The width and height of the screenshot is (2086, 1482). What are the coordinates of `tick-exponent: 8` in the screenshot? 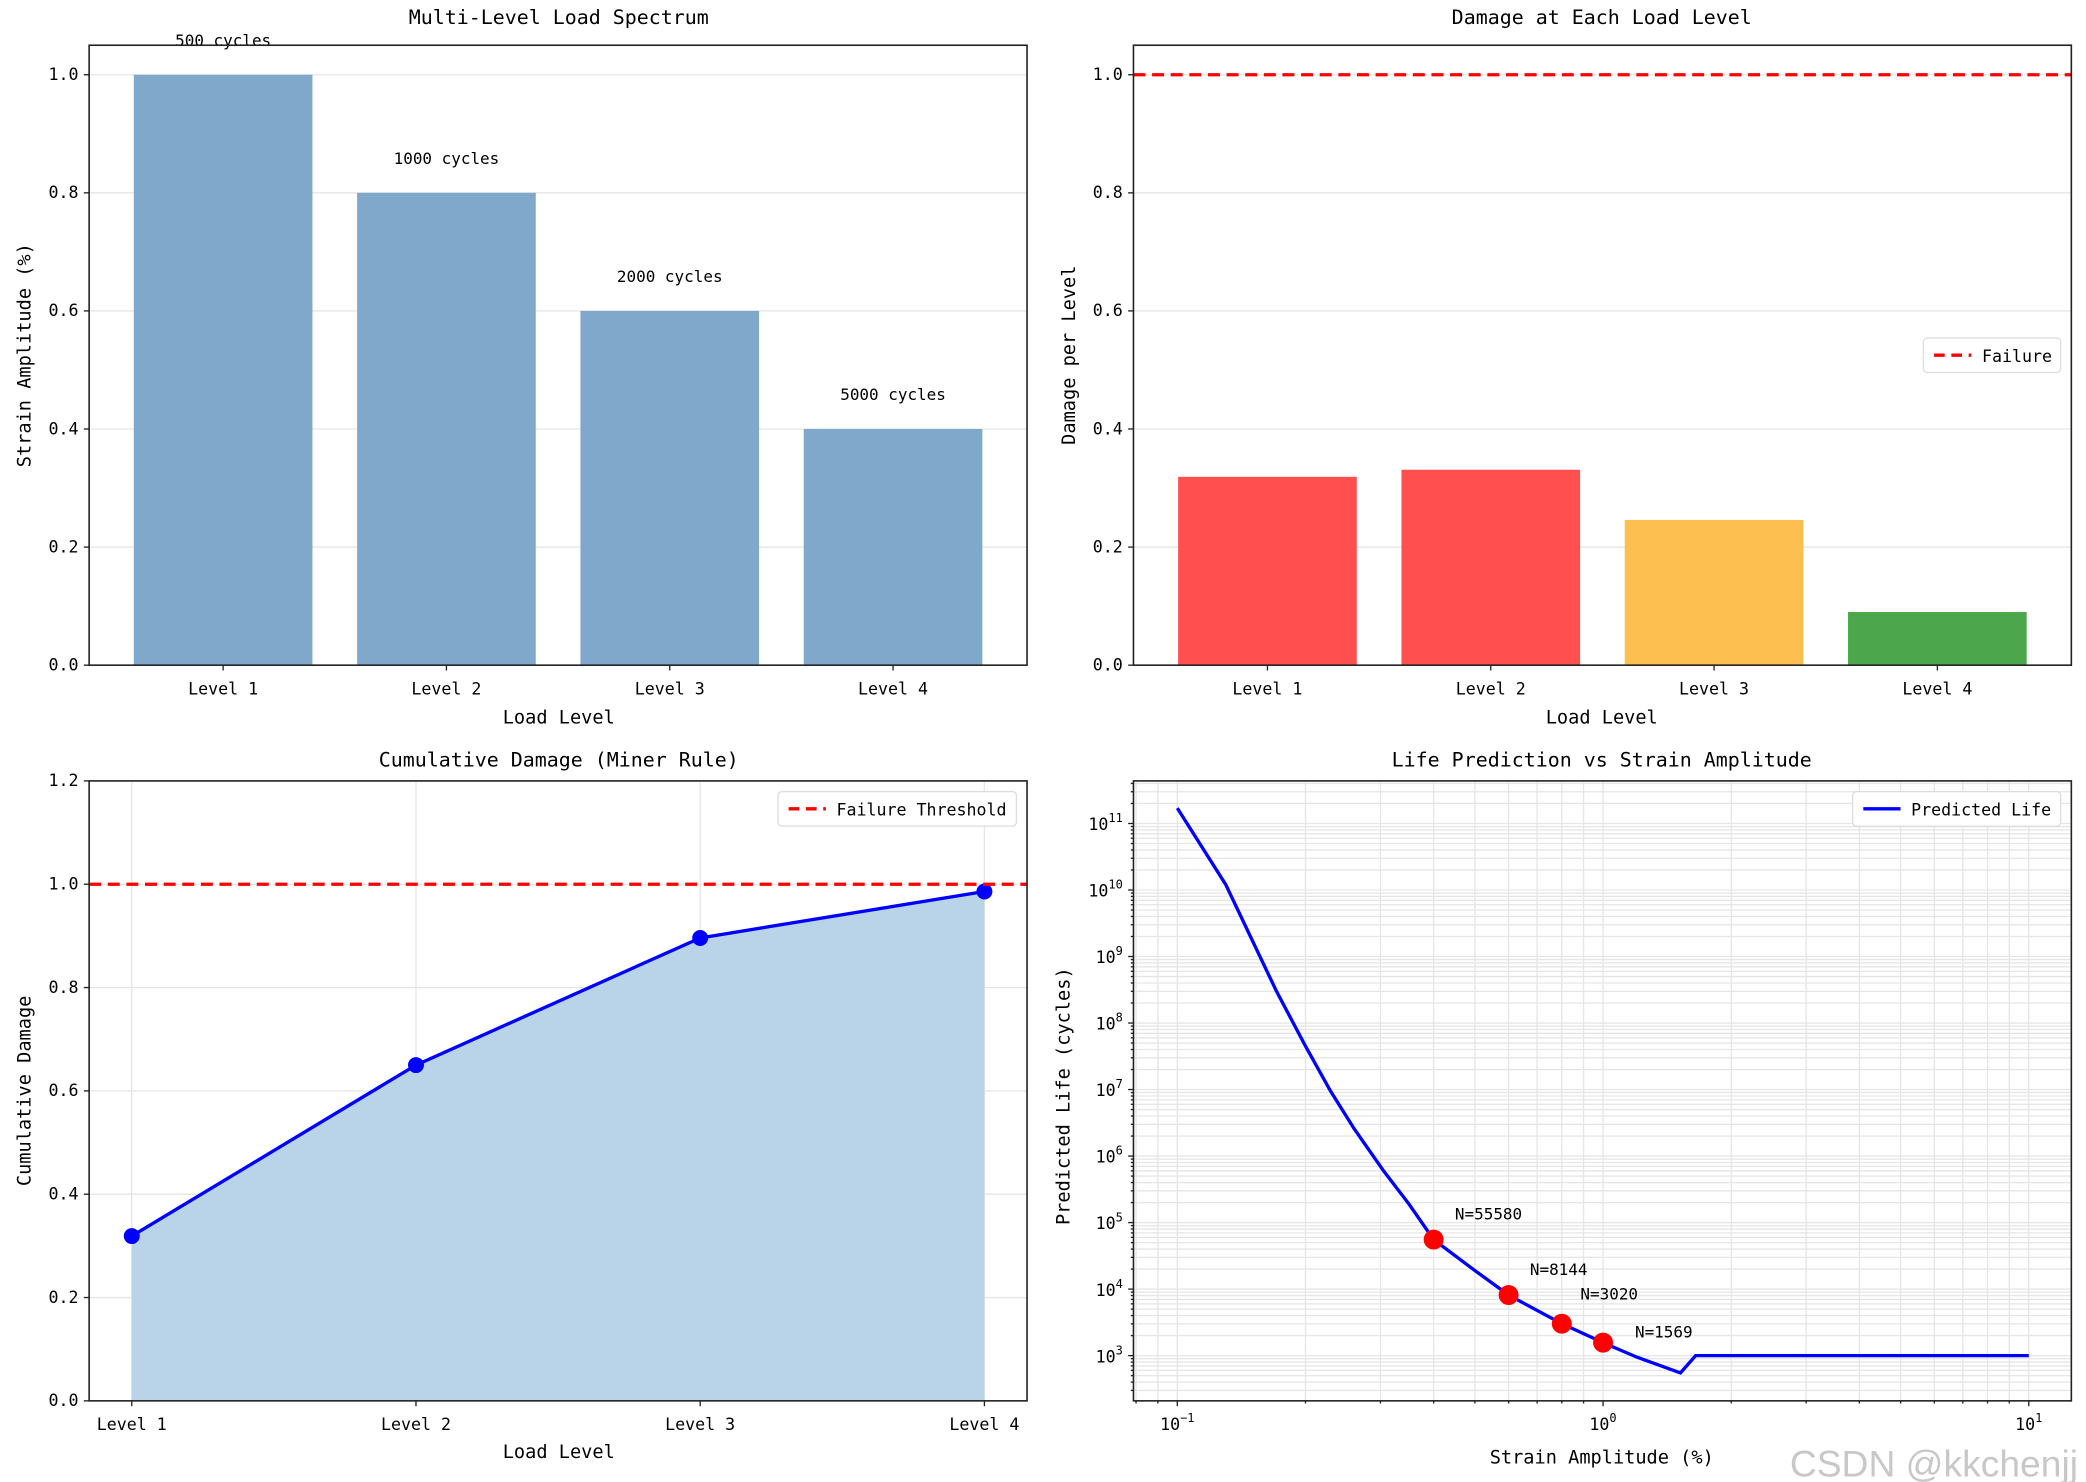 It's located at (1119, 1018).